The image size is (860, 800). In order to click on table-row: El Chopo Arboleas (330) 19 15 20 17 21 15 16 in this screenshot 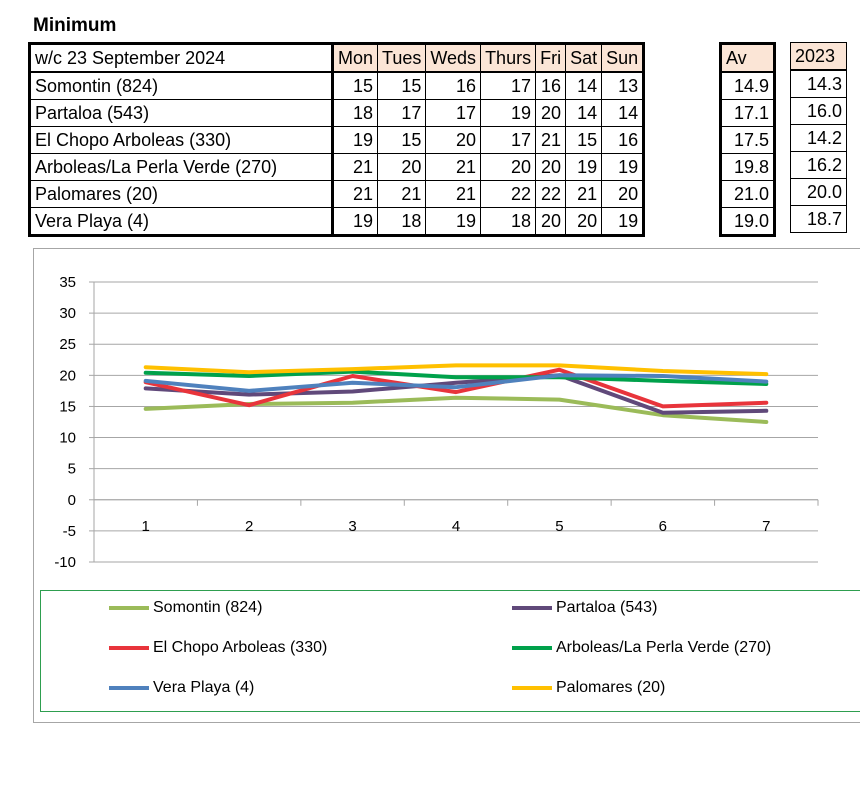, I will do `click(337, 140)`.